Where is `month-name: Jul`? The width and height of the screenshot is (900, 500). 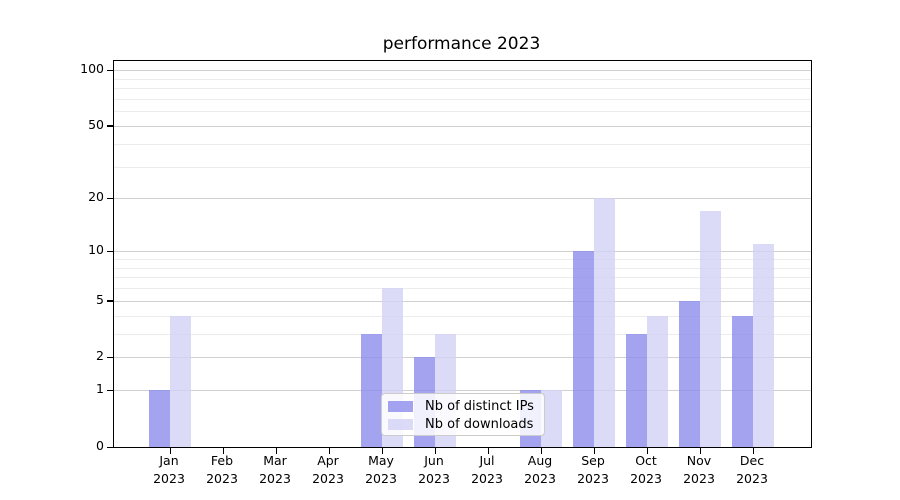 month-name: Jul is located at coordinates (487, 460).